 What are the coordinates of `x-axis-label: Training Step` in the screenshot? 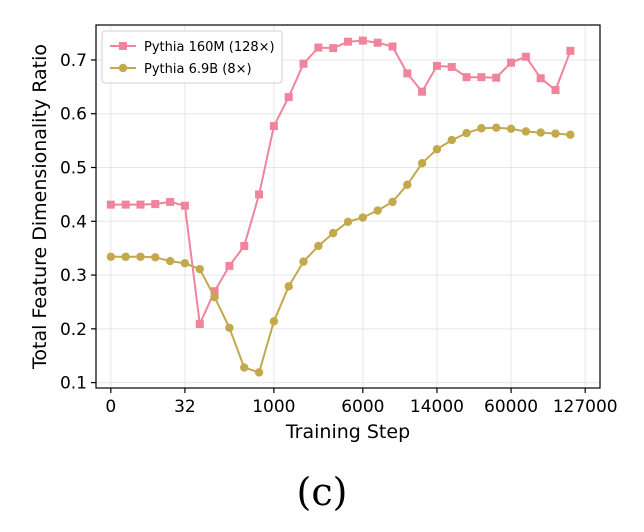 It's located at (347, 432).